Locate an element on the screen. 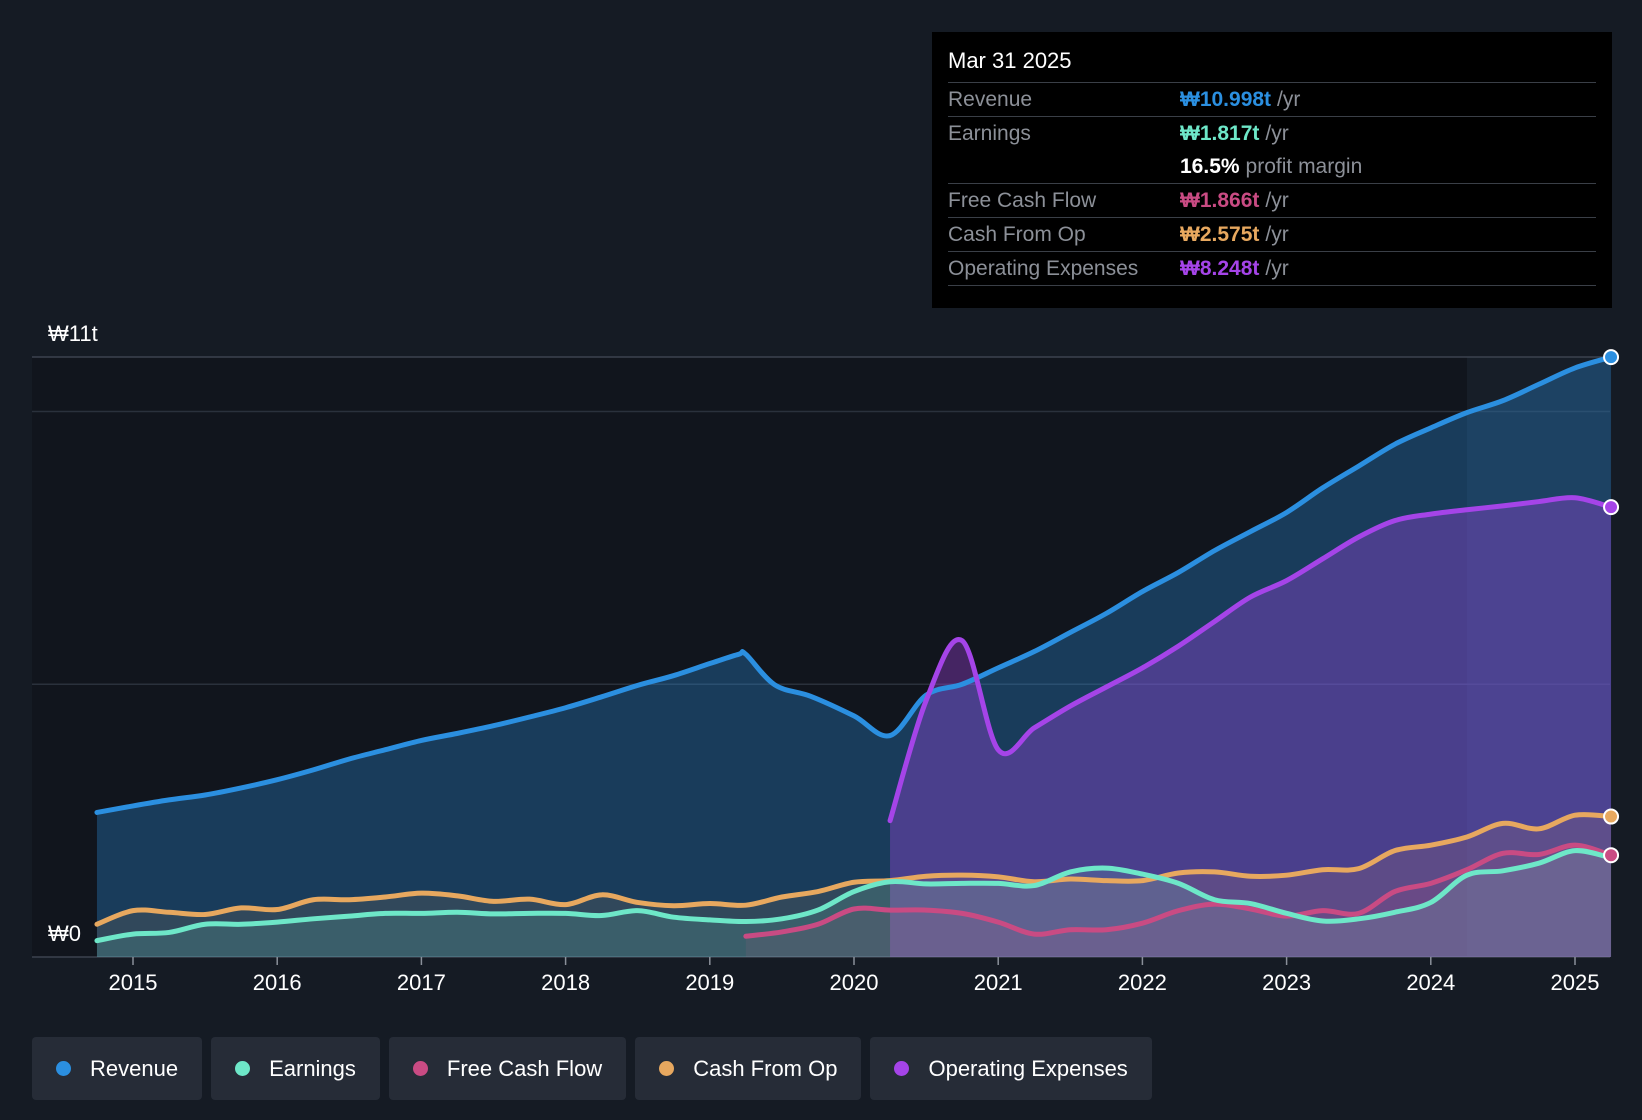 This screenshot has width=1642, height=1120. tooltip-row-cfo: Cash From Op ₩2.575t /yr is located at coordinates (1272, 234).